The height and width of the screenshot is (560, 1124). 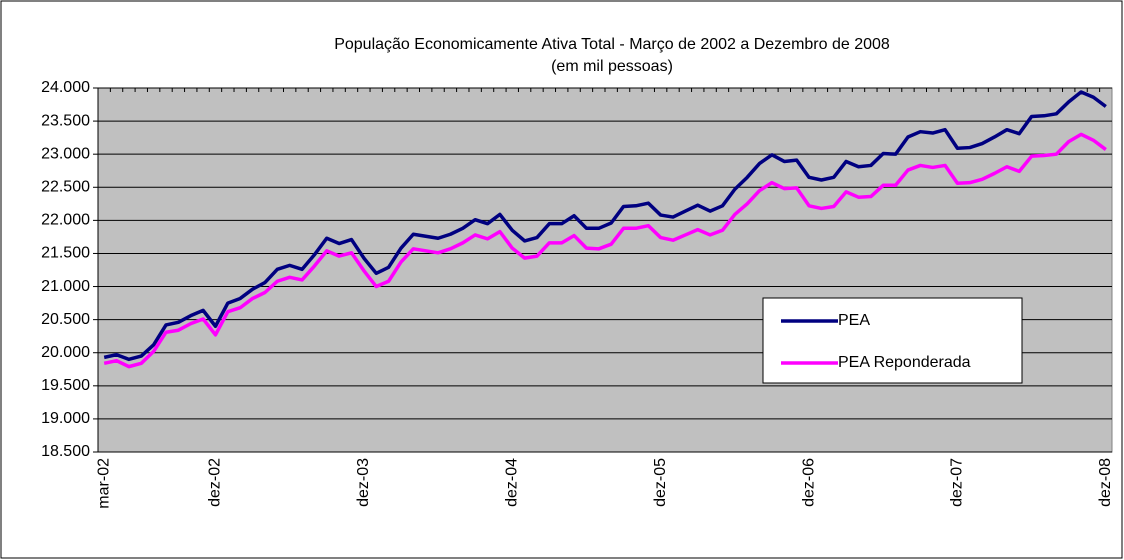 What do you see at coordinates (65, 418) in the screenshot?
I see `y-tick-label: 19.000` at bounding box center [65, 418].